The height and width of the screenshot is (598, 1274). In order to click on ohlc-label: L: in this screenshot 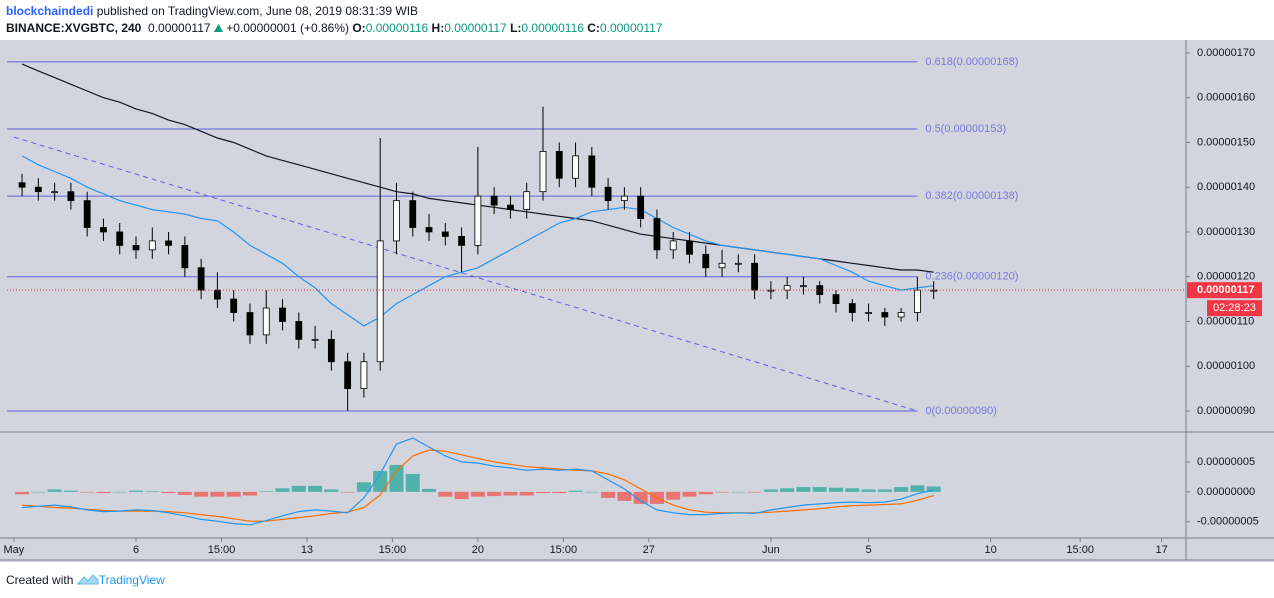, I will do `click(516, 28)`.